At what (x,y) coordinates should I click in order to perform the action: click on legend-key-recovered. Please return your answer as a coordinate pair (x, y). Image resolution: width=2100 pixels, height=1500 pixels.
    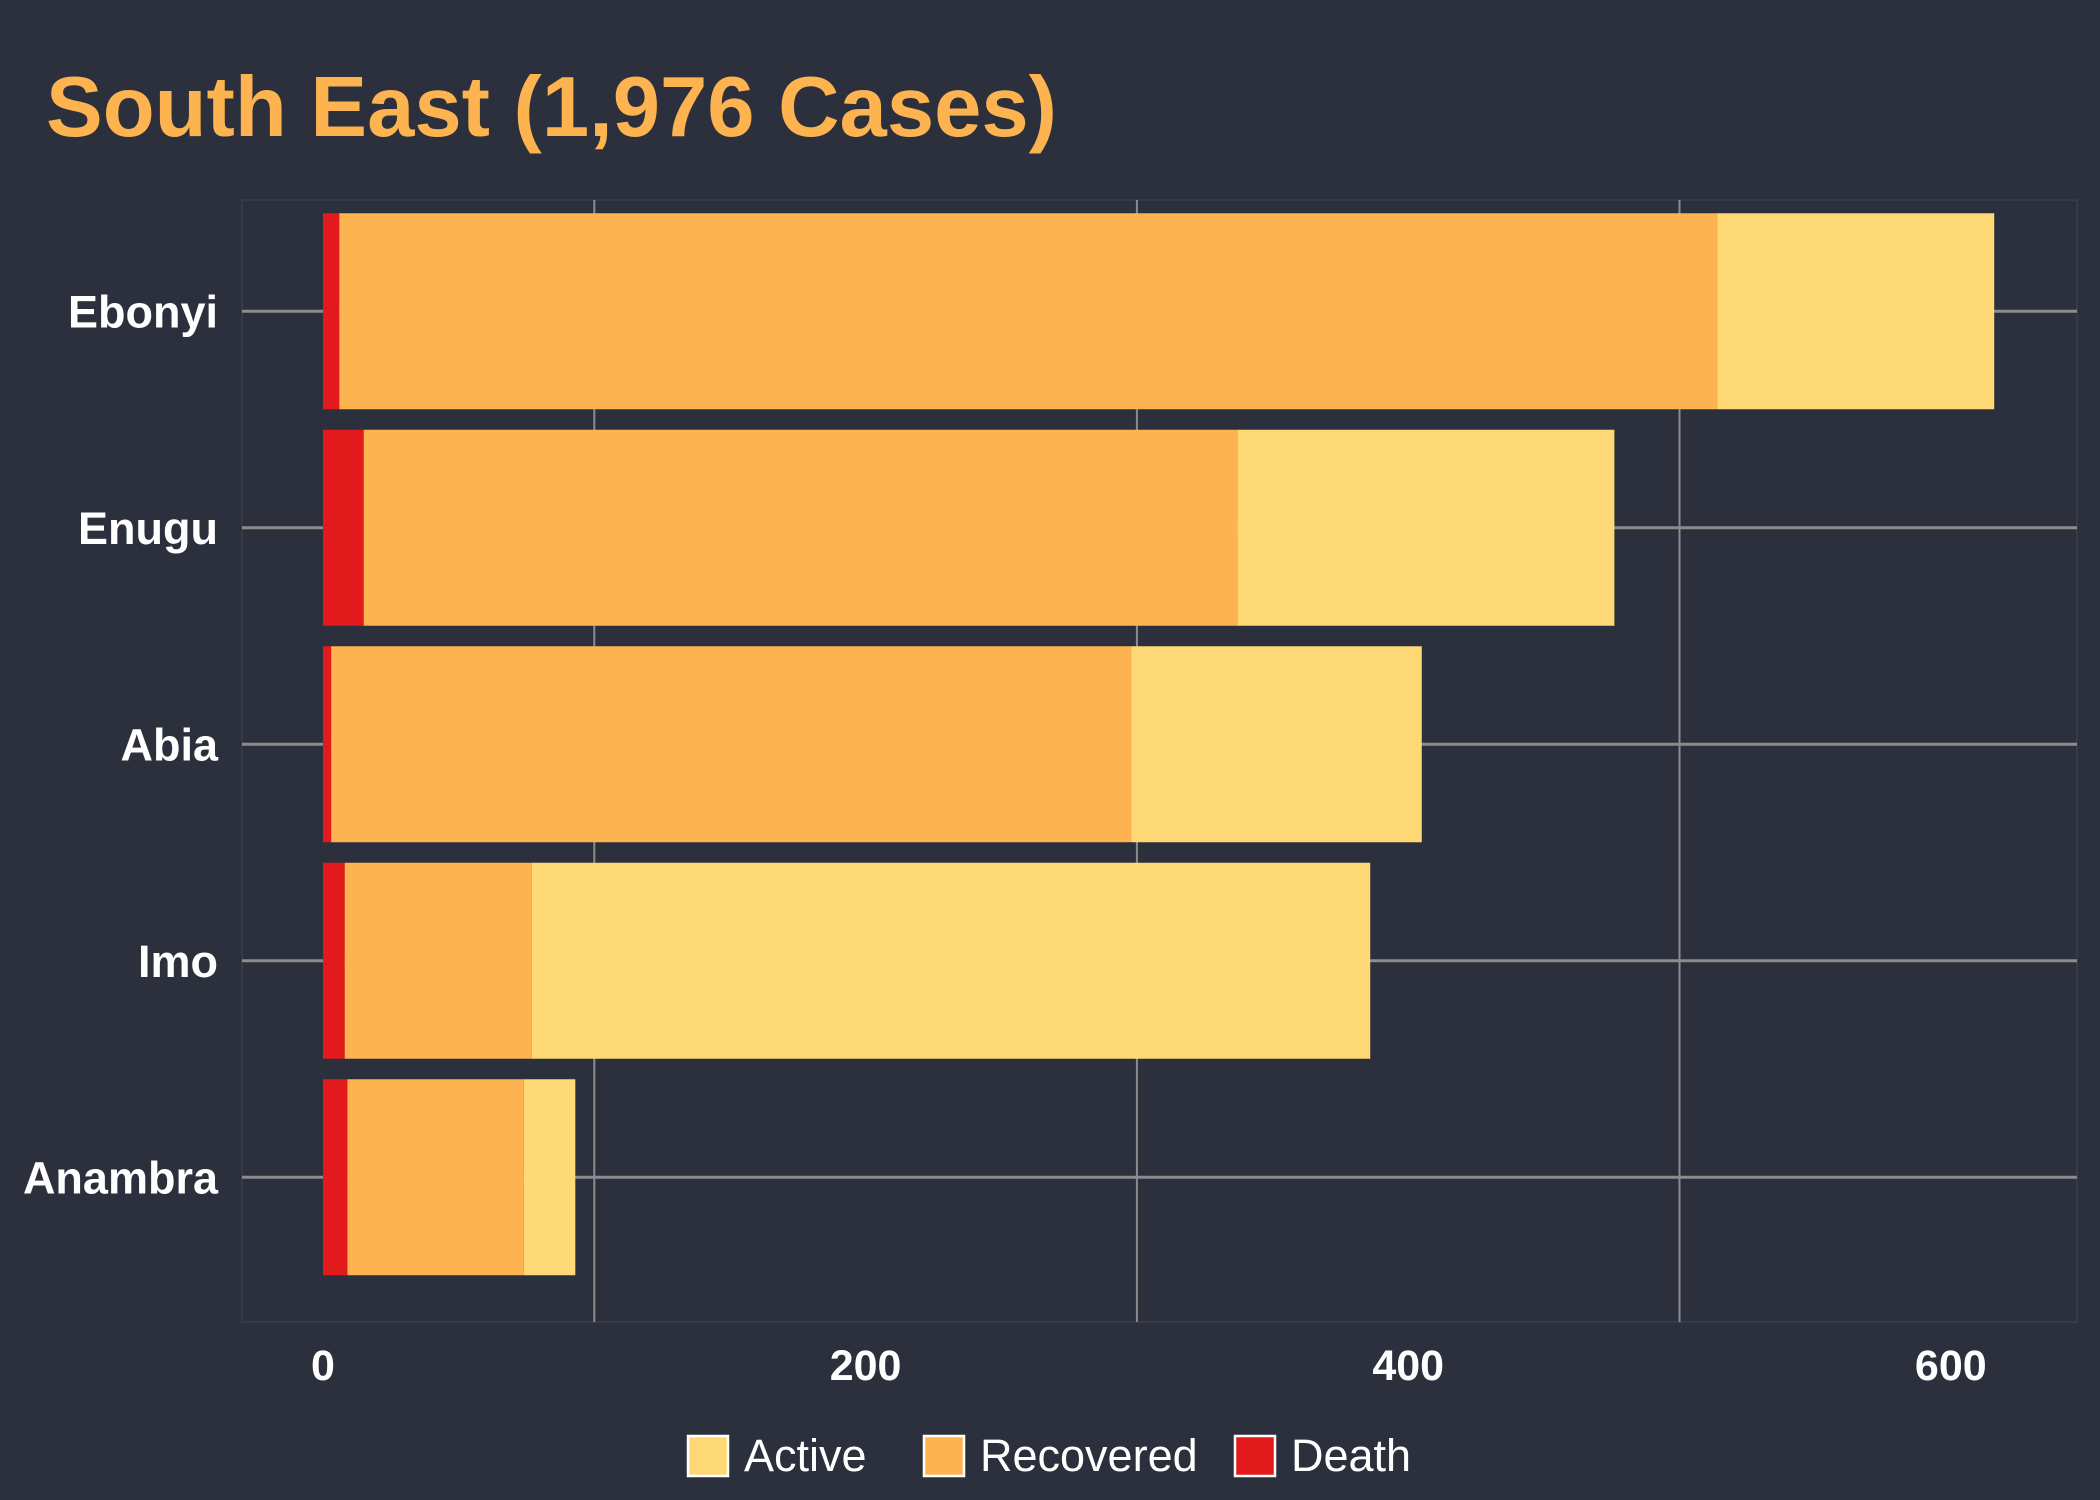
    Looking at the image, I should click on (944, 1456).